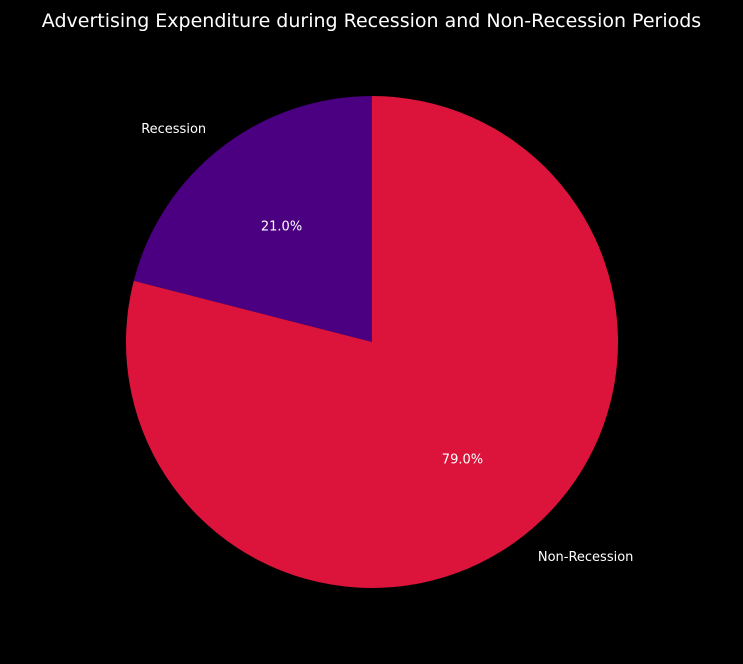 The height and width of the screenshot is (664, 743). I want to click on pie-slice-recession, so click(252, 219).